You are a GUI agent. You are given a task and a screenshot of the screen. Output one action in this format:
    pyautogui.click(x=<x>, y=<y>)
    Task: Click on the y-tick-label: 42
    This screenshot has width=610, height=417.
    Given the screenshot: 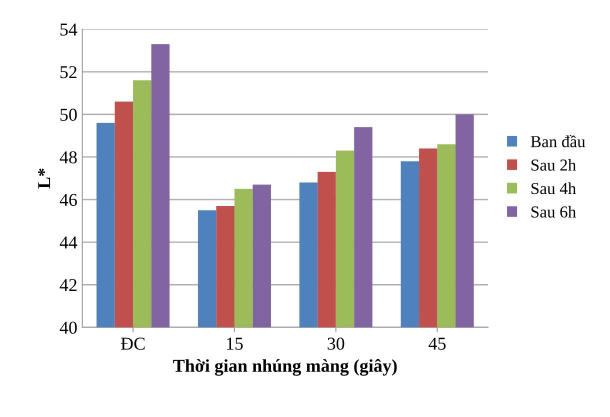 What is the action you would take?
    pyautogui.click(x=68, y=285)
    